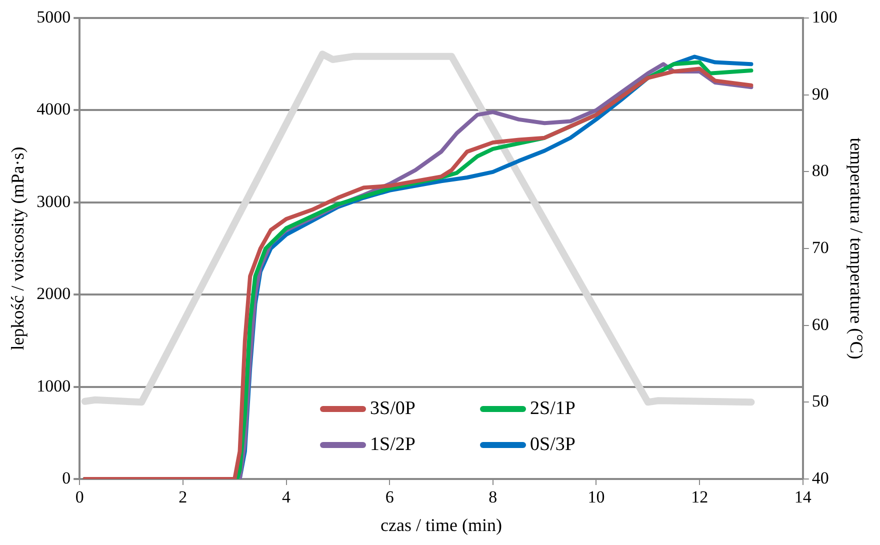 Image resolution: width=880 pixels, height=545 pixels. What do you see at coordinates (820, 401) in the screenshot?
I see `y2-tick-label: 50` at bounding box center [820, 401].